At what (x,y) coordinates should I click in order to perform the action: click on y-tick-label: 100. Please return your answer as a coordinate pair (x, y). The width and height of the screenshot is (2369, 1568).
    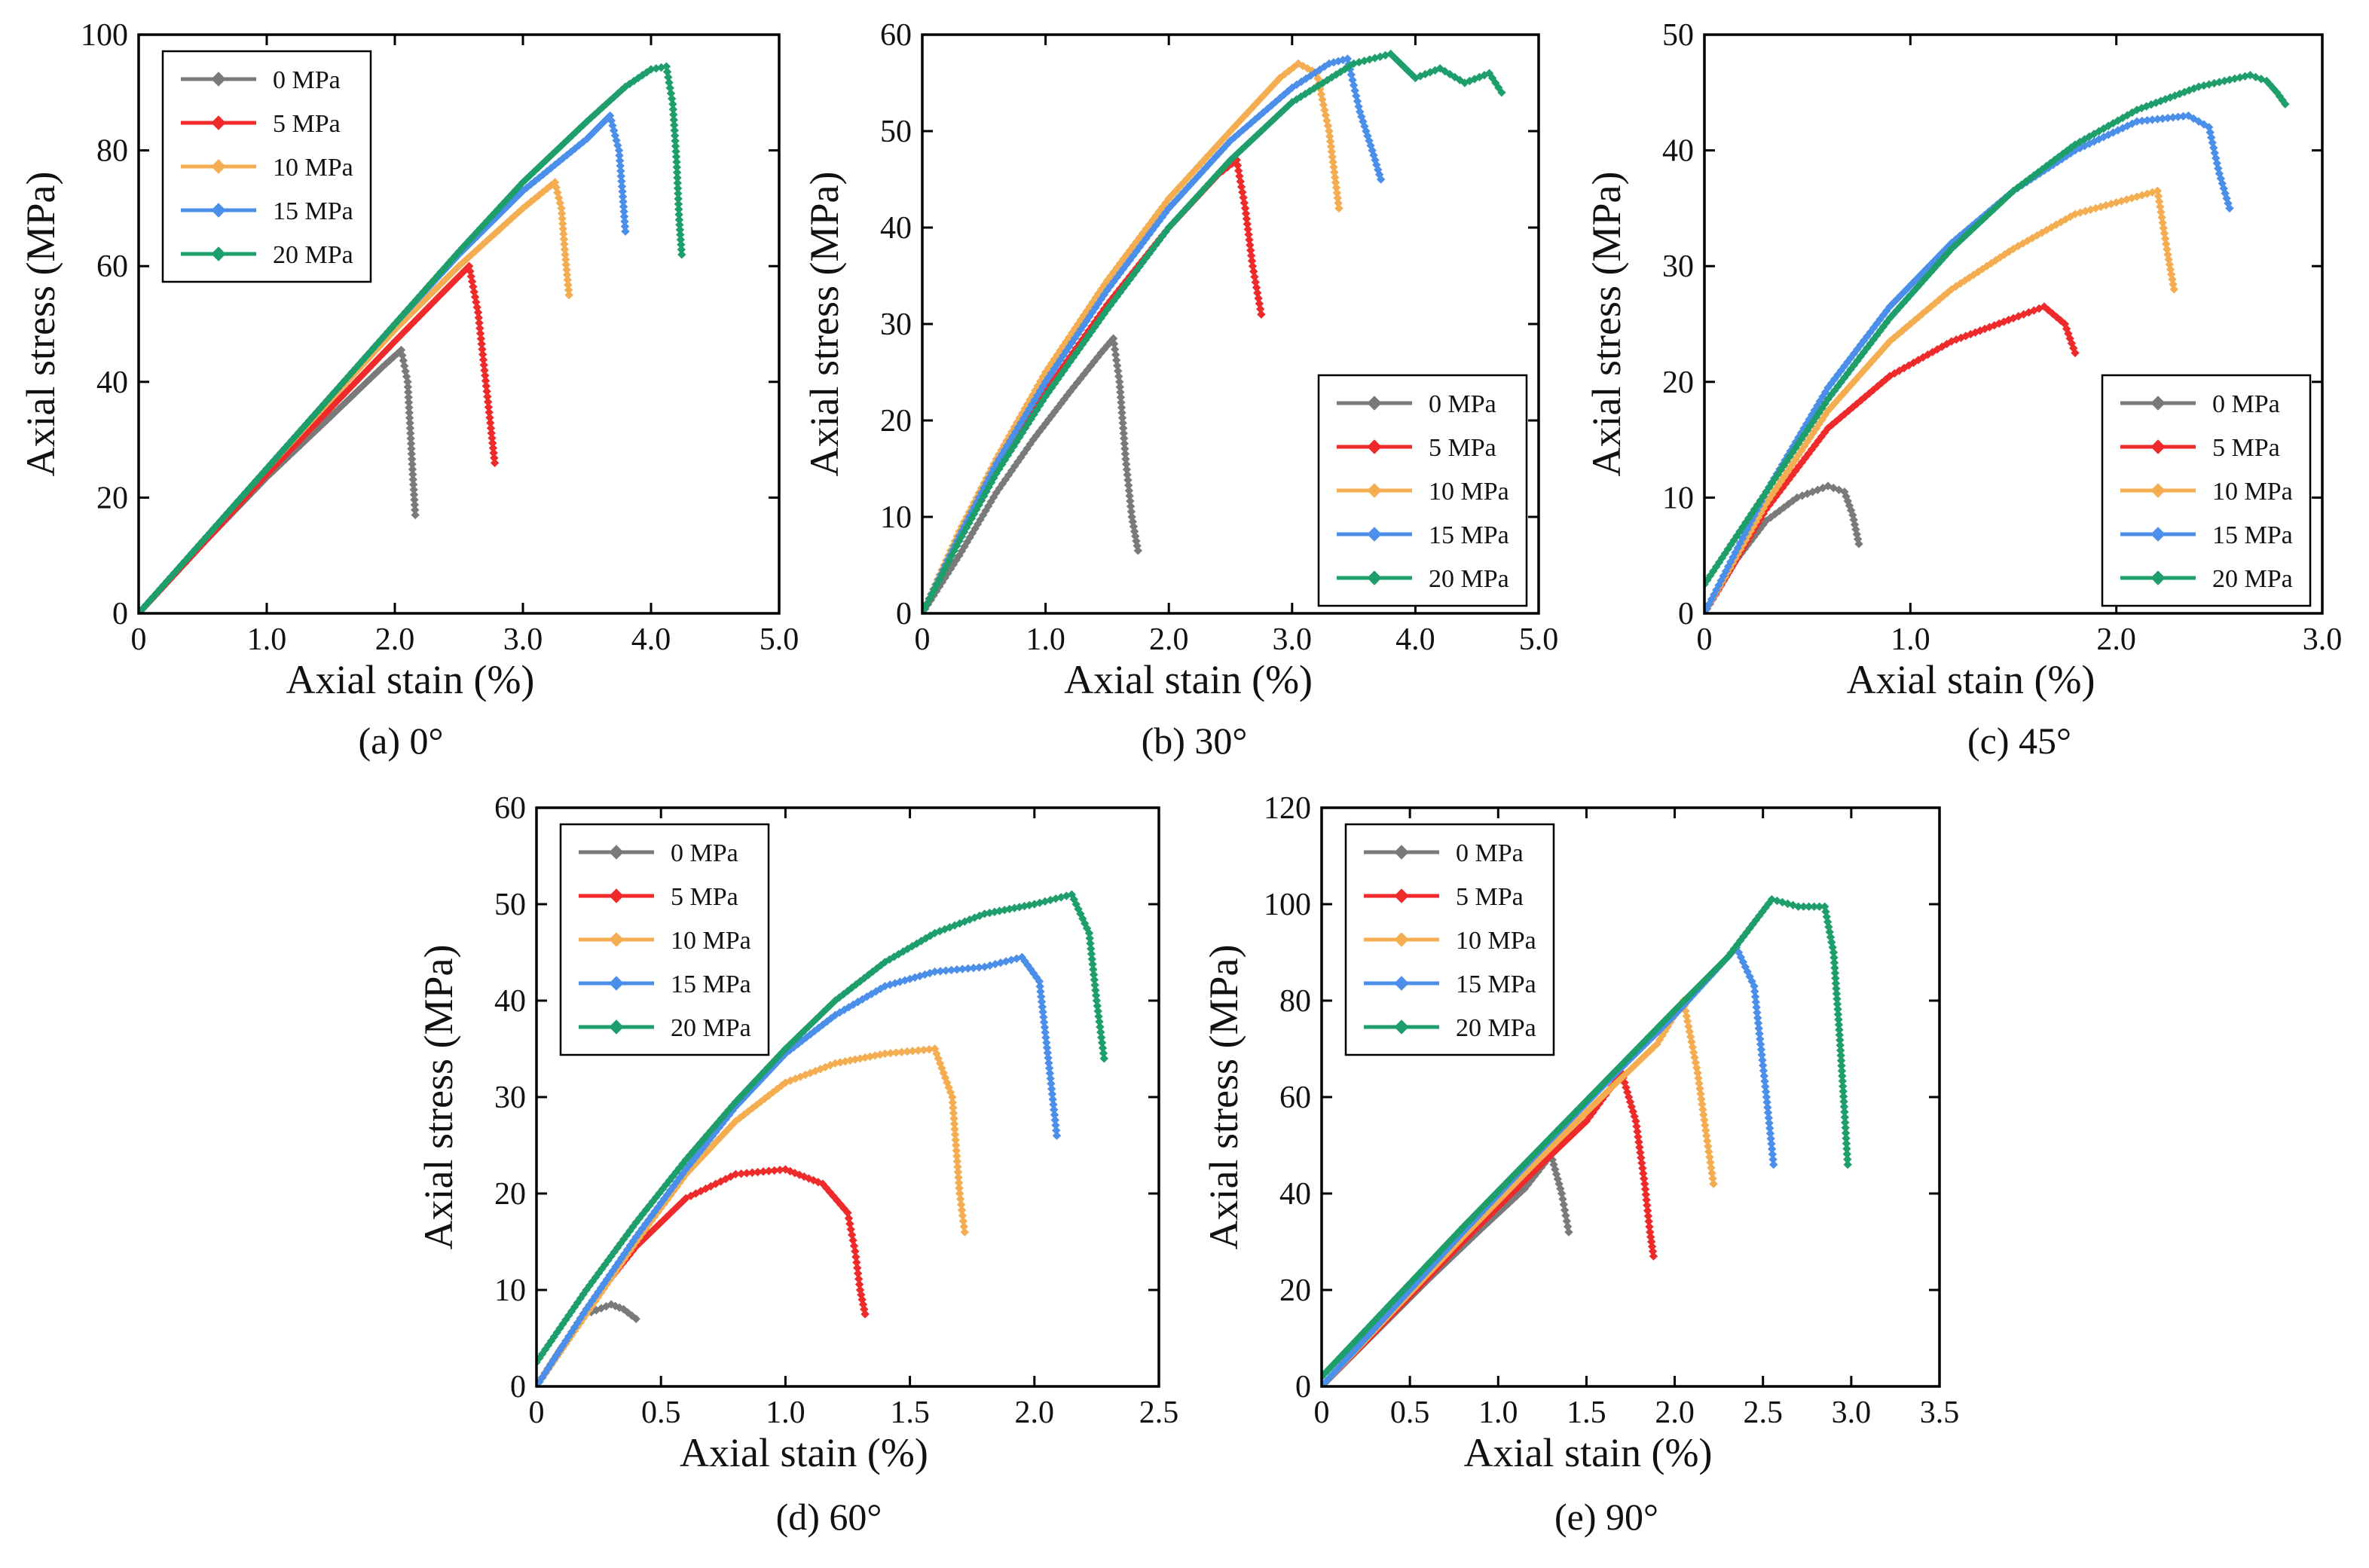
    Looking at the image, I should click on (1287, 905).